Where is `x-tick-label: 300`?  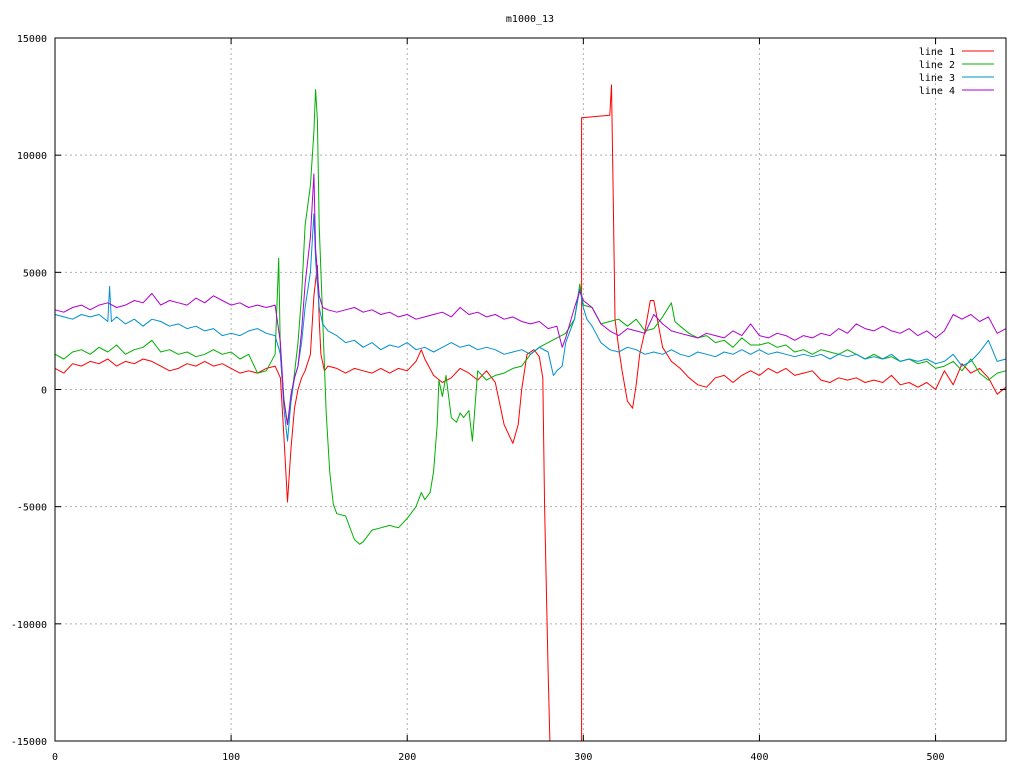
x-tick-label: 300 is located at coordinates (583, 757).